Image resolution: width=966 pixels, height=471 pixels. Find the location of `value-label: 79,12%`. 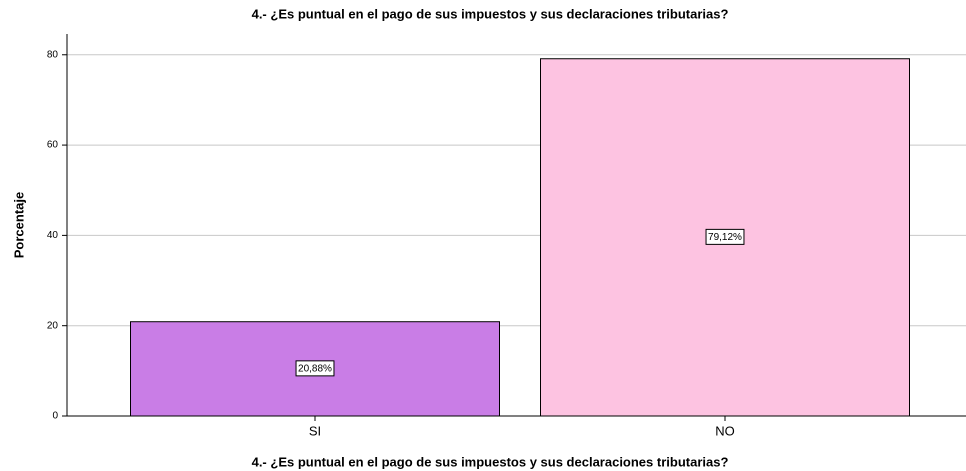

value-label: 79,12% is located at coordinates (725, 237).